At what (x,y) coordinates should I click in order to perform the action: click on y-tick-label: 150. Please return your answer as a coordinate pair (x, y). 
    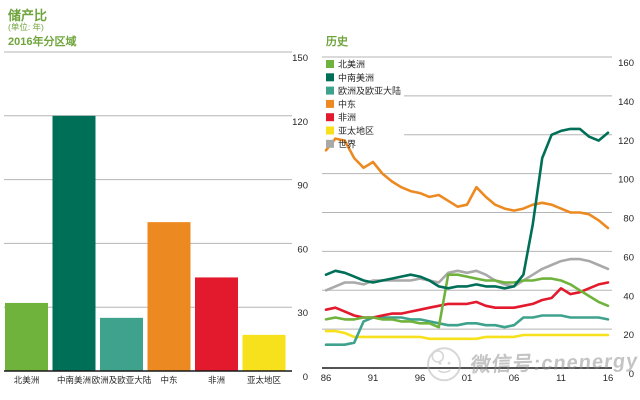
    Looking at the image, I should click on (300, 58).